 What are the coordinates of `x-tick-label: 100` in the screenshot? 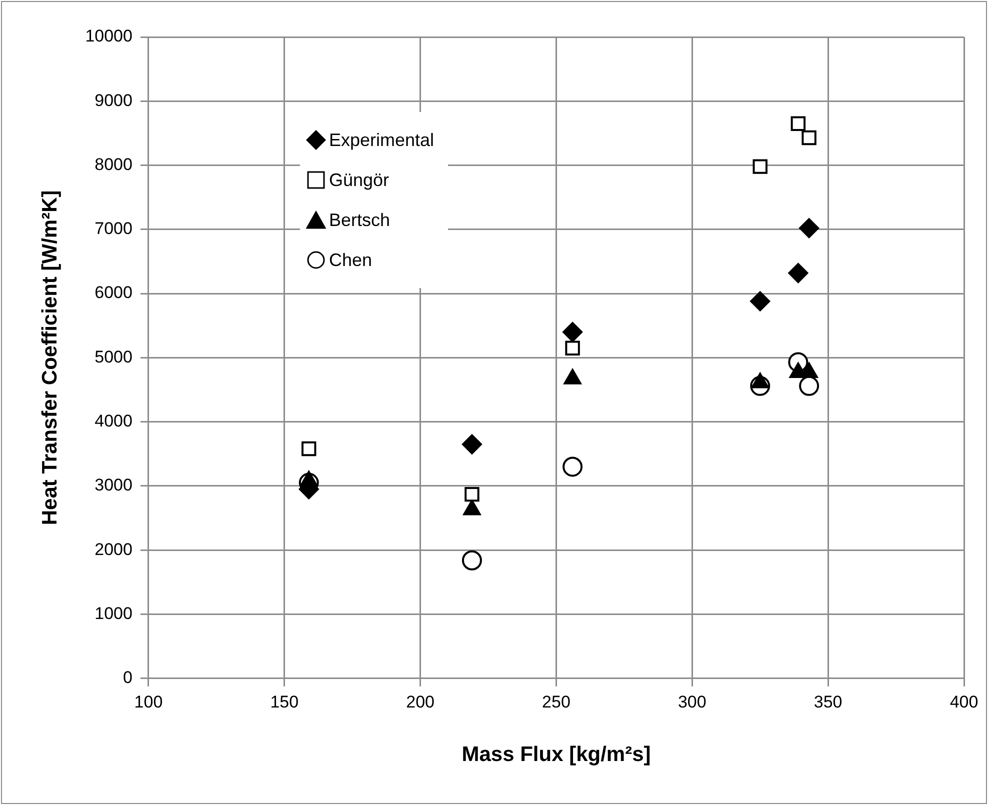 It's located at (148, 702).